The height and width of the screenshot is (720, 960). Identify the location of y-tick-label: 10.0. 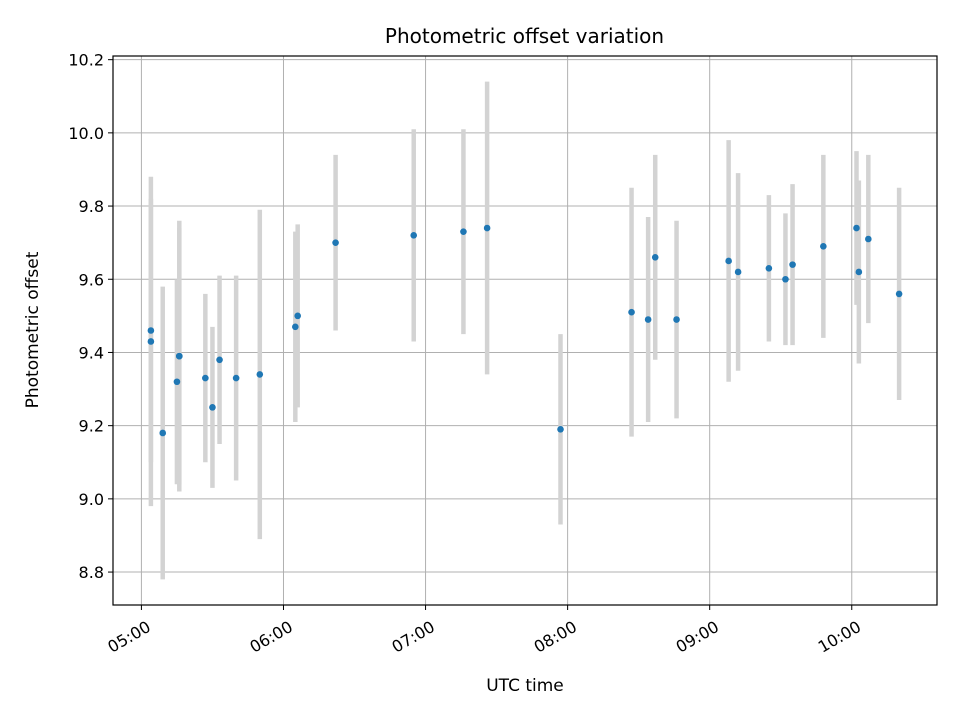
(86, 133).